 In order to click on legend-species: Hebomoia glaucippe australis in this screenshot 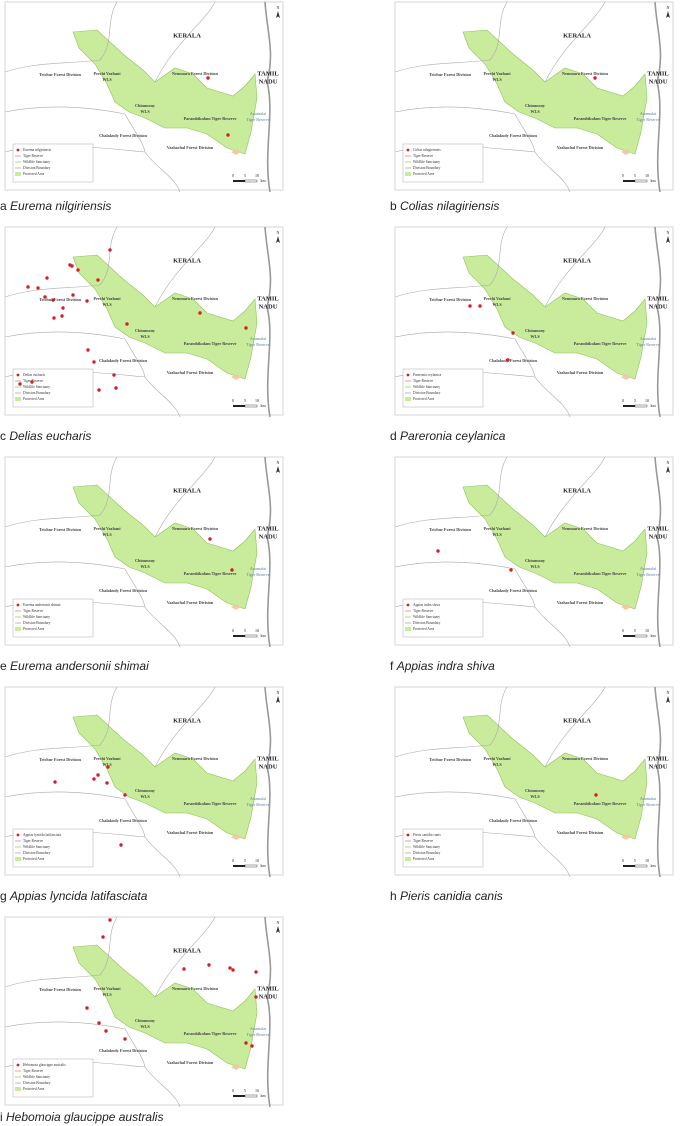, I will do `click(44, 1065)`.